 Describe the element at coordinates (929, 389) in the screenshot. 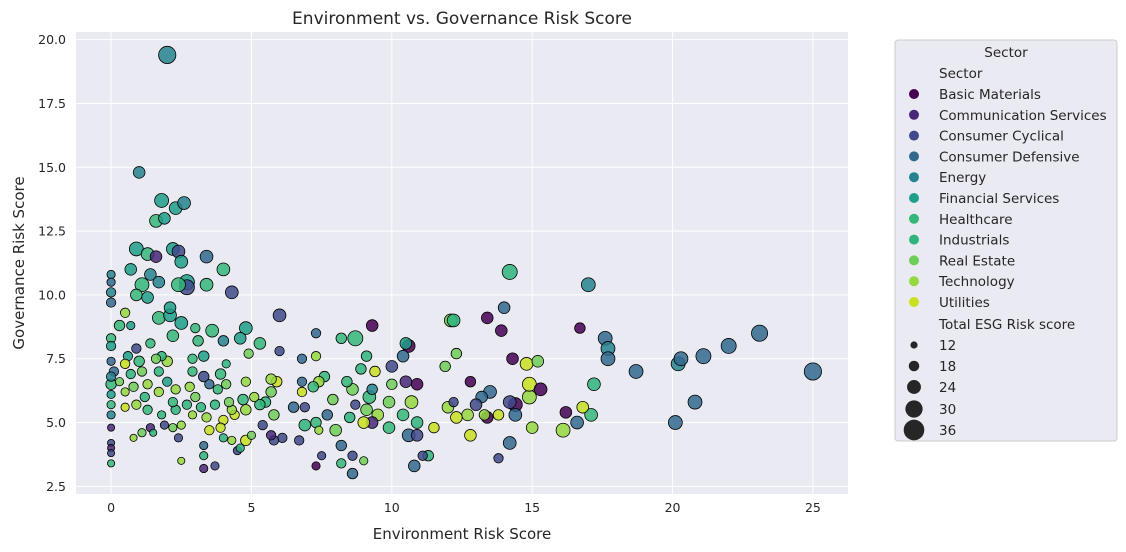

I see `legend-size-entries: 12 18 24 30 36` at that location.